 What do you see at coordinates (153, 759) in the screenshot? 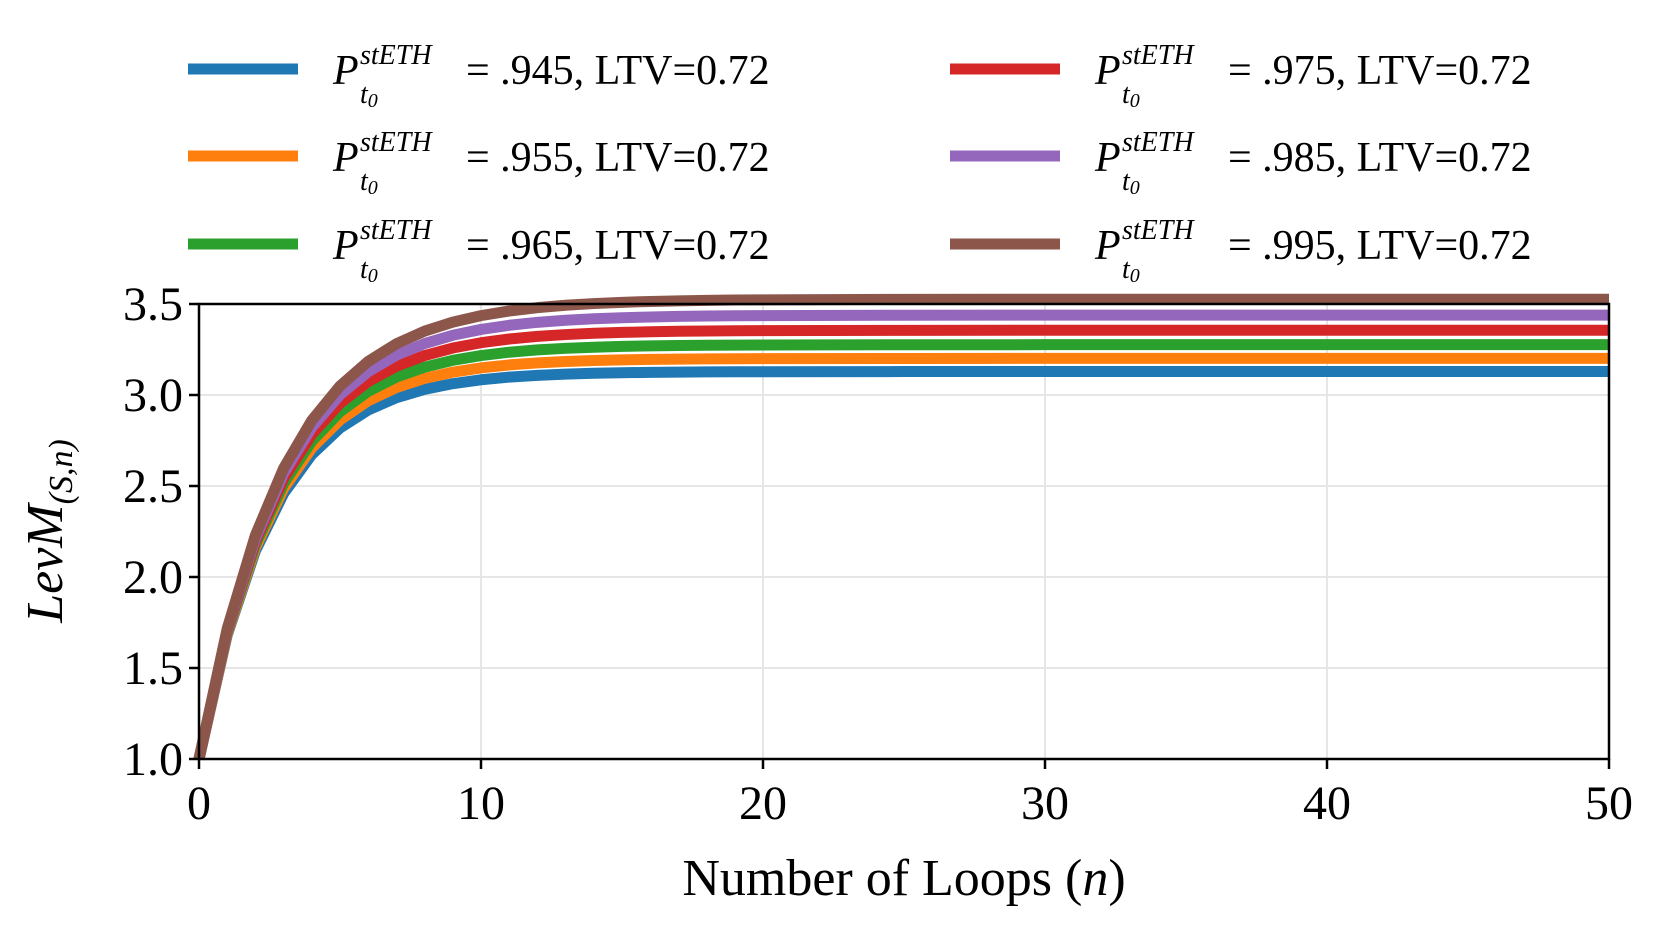
I see `y-tick-label: 1.0` at bounding box center [153, 759].